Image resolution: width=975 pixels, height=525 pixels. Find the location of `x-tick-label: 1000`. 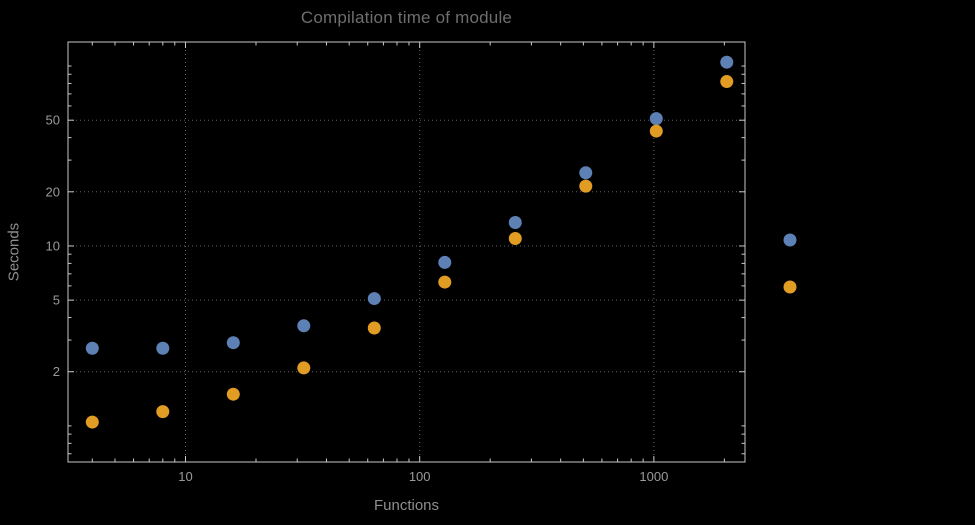

x-tick-label: 1000 is located at coordinates (653, 476).